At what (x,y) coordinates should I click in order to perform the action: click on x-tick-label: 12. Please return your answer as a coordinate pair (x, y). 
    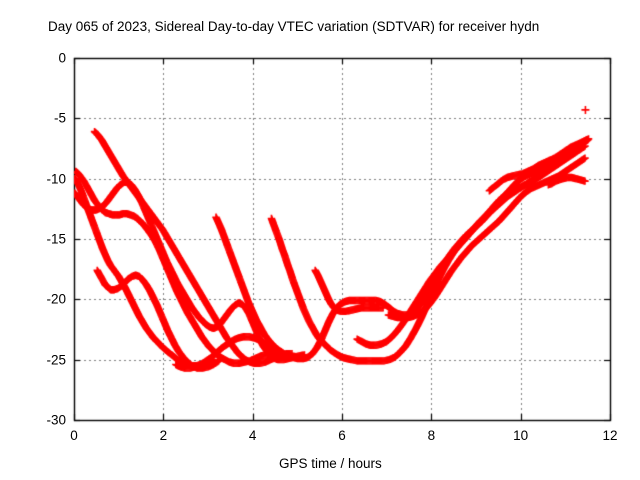
    Looking at the image, I should click on (610, 435).